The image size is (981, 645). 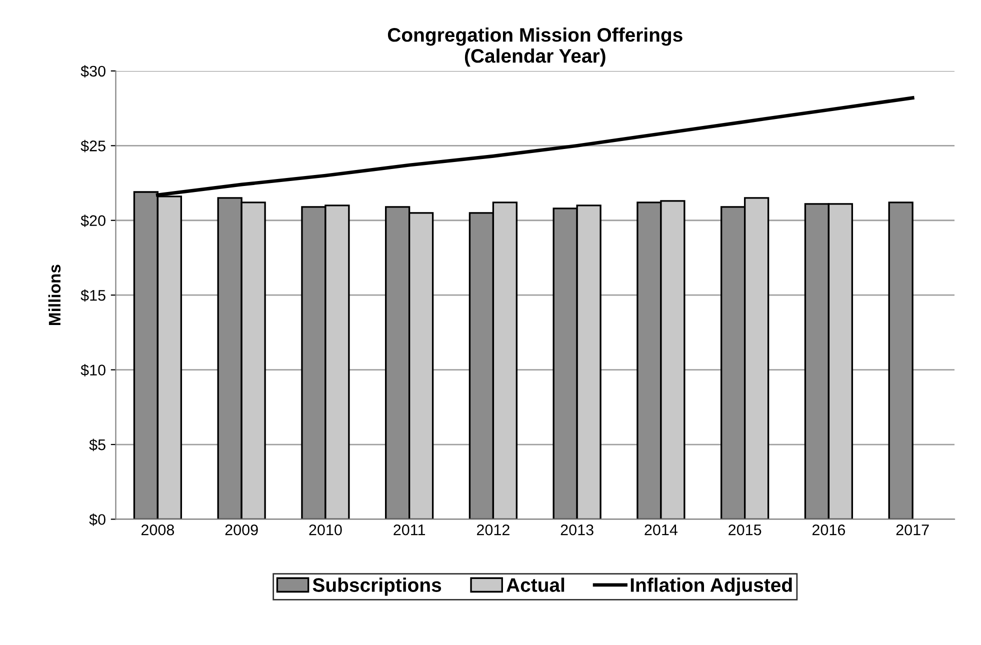 I want to click on y-tick-label: $25, so click(x=93, y=146).